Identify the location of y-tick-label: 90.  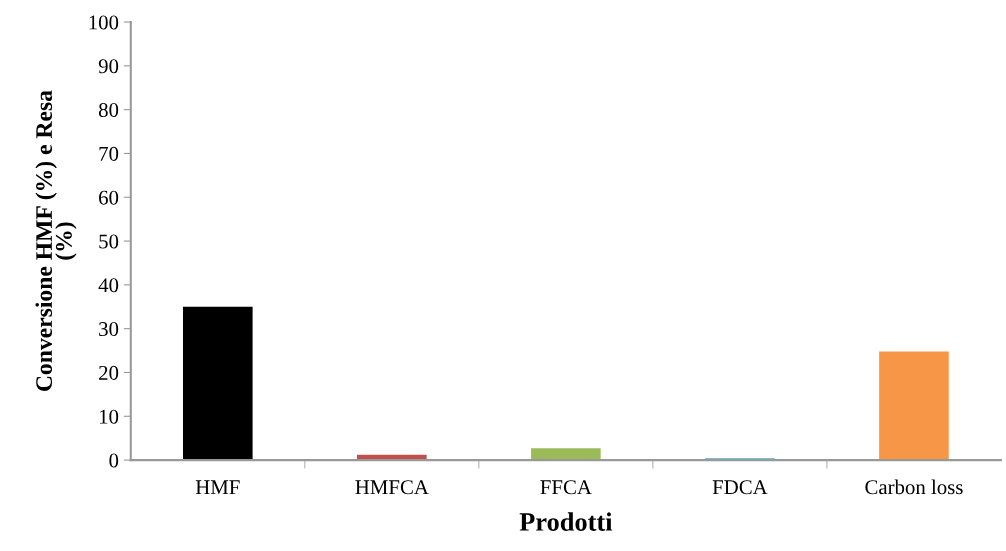
(108, 66).